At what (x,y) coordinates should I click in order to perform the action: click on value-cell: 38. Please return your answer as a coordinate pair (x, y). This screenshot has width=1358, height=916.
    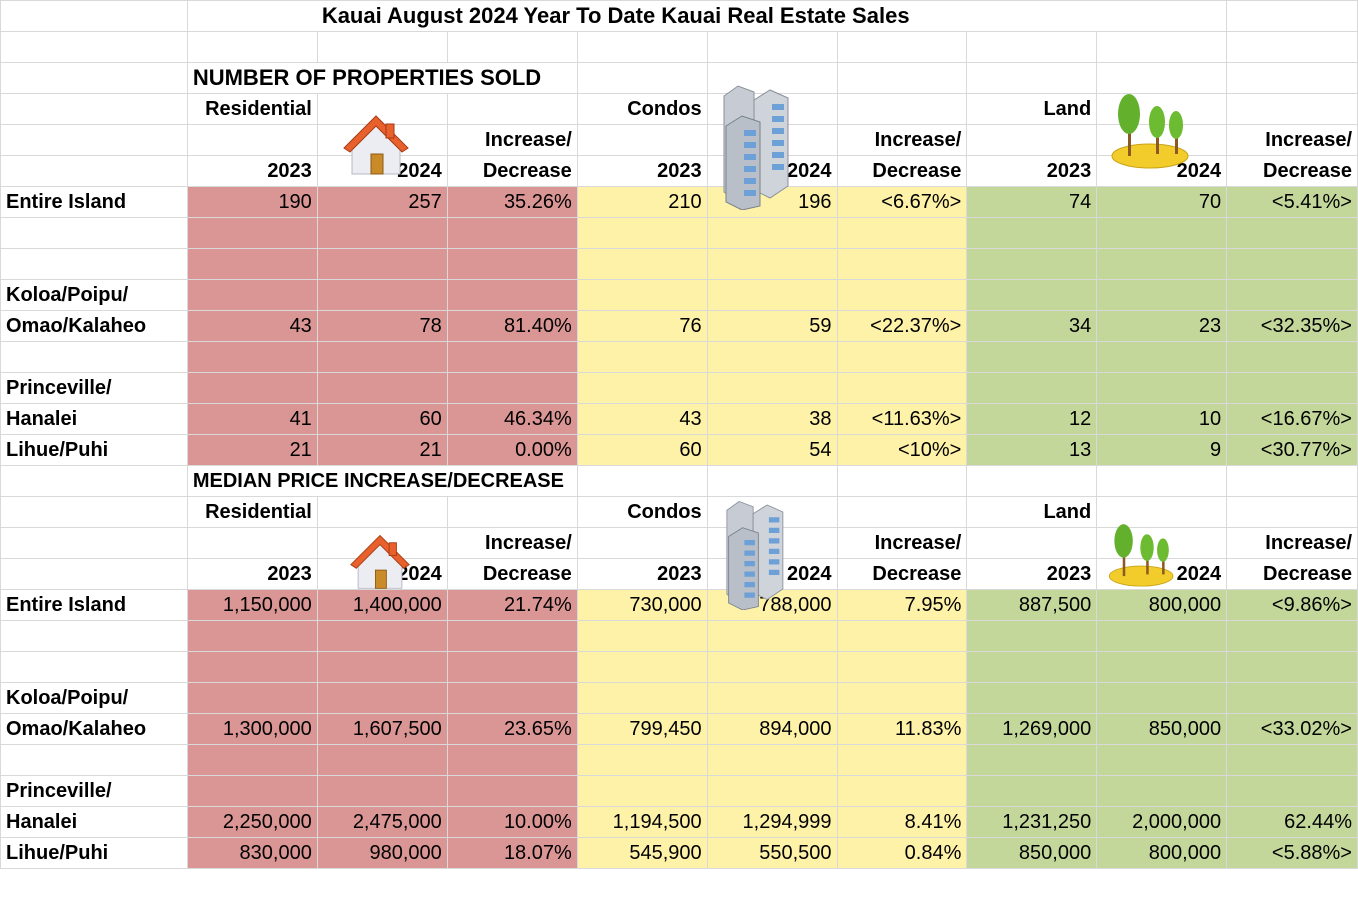
    Looking at the image, I should click on (772, 419).